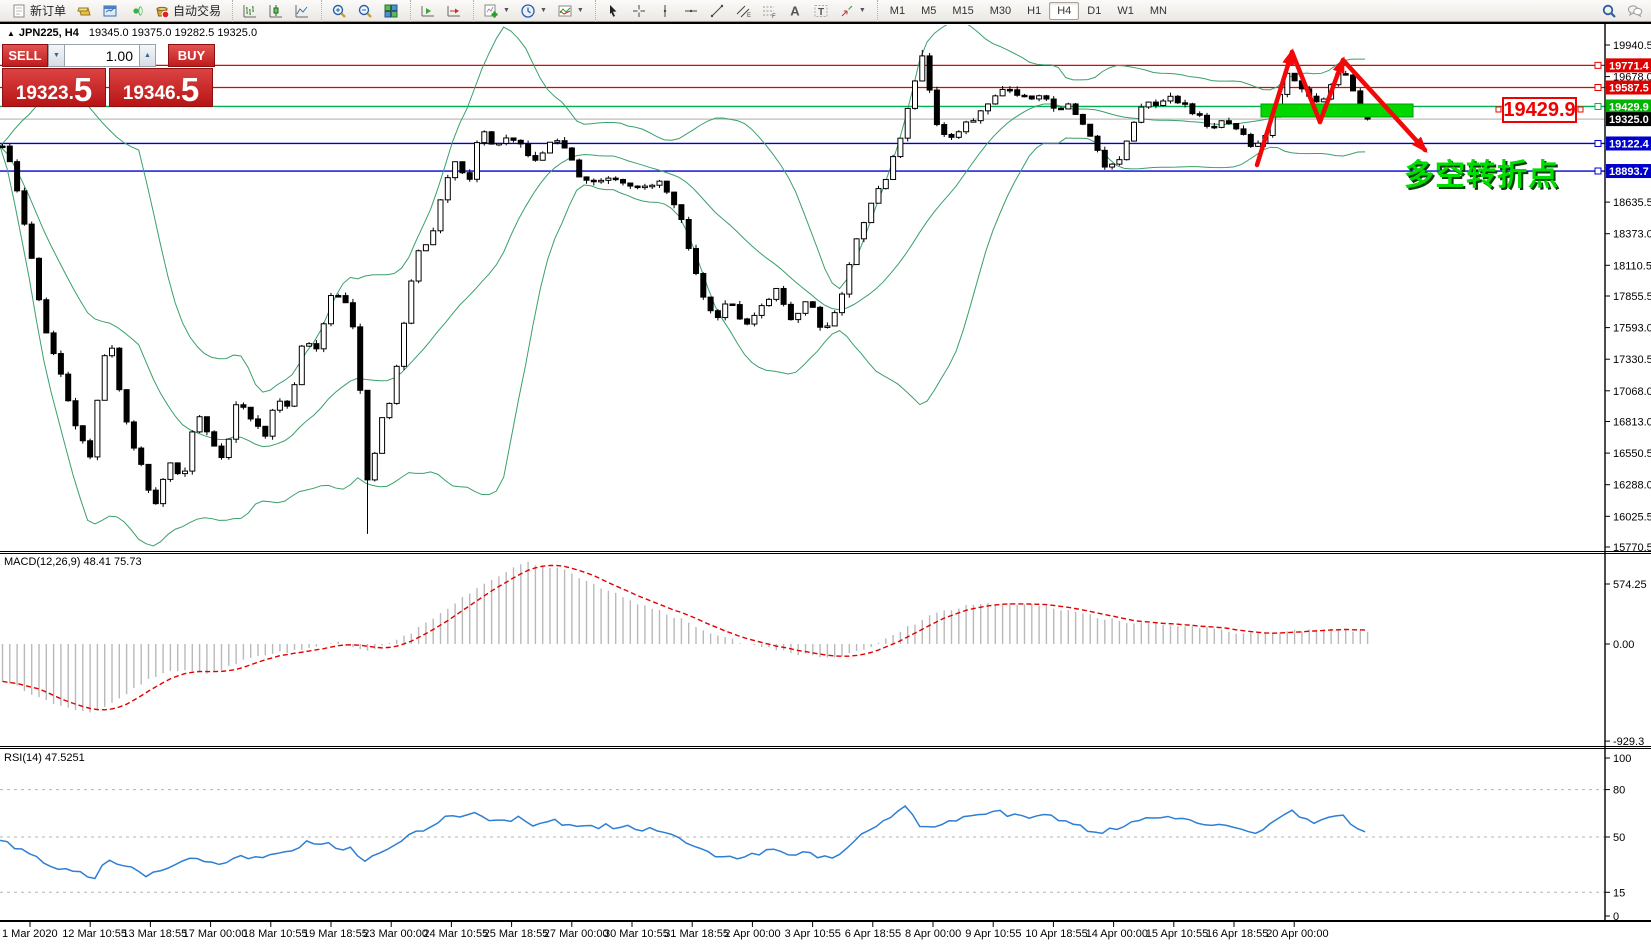 This screenshot has width=1651, height=945. I want to click on toolbar-group-new: ▼ ▼ ▼, so click(533, 11).